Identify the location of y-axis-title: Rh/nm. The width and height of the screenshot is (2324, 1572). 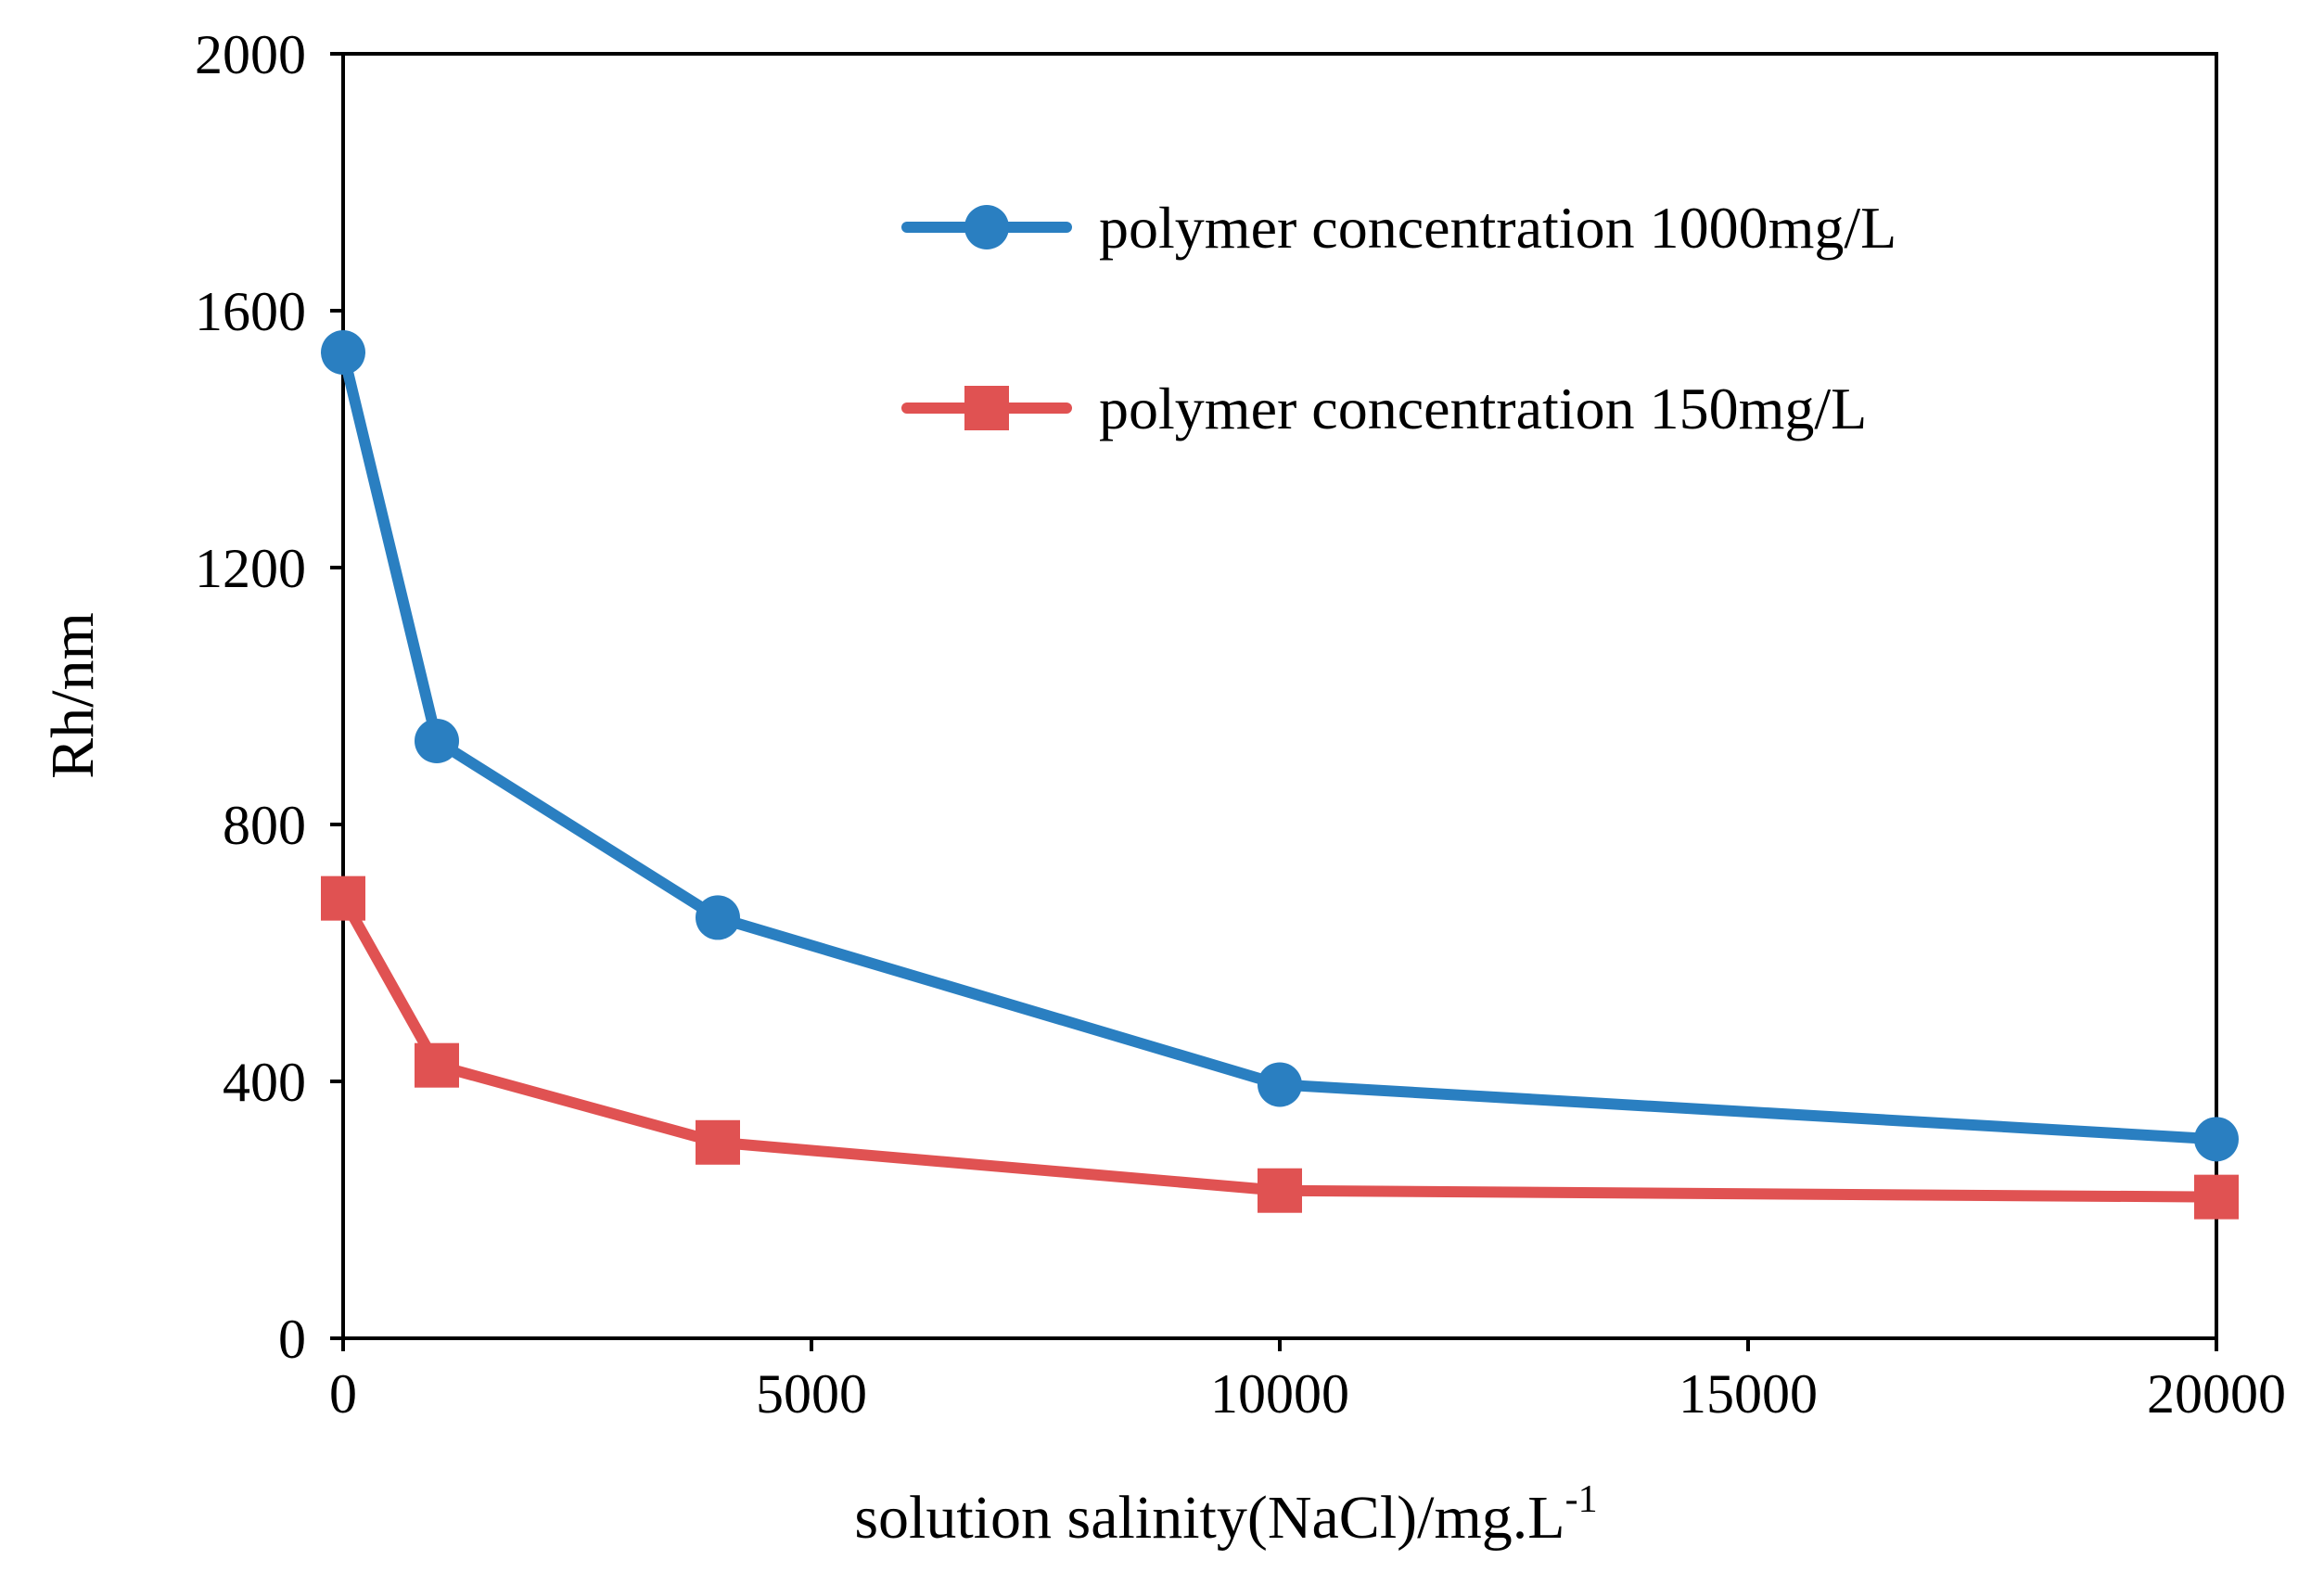
(73, 695).